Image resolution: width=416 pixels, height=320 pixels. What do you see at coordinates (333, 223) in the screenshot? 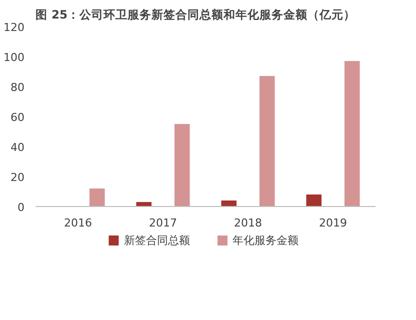
I see `x-tick-label: 2019` at bounding box center [333, 223].